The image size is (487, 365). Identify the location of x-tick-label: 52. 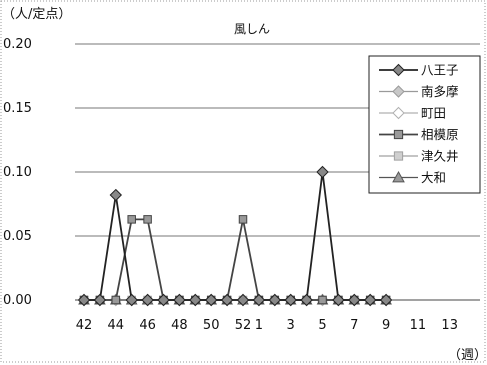
(243, 325).